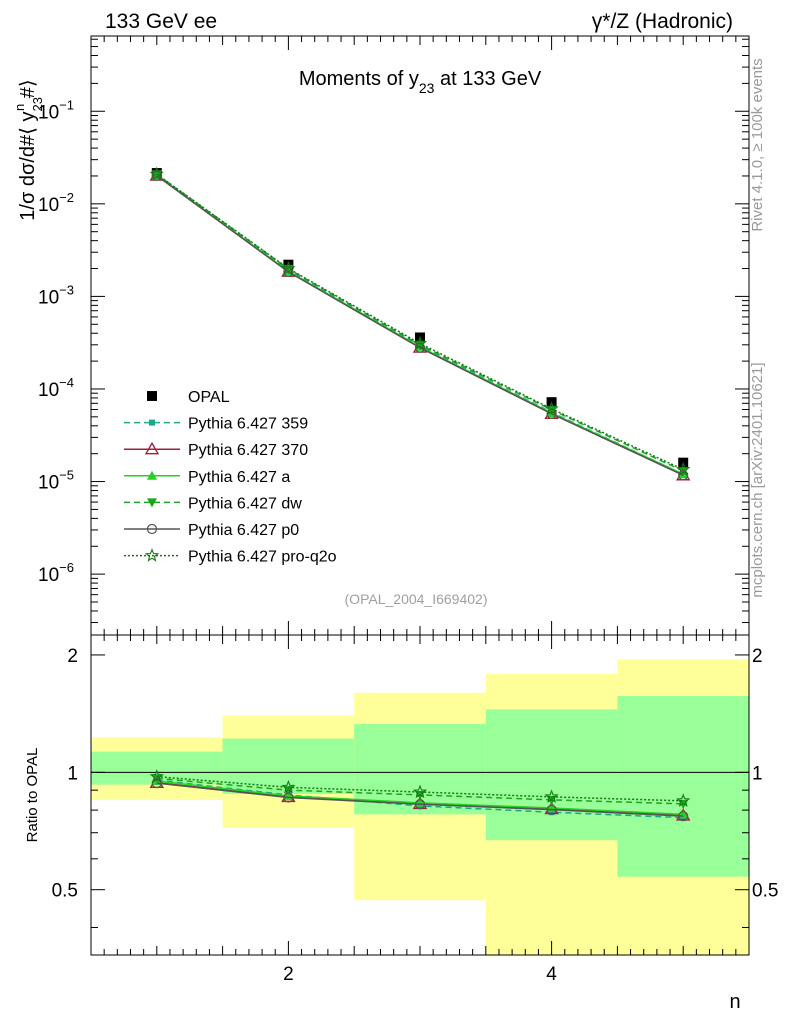 The width and height of the screenshot is (786, 1024). What do you see at coordinates (262, 557) in the screenshot?
I see `legend-label: Pythia 6.427 pro-q2o` at bounding box center [262, 557].